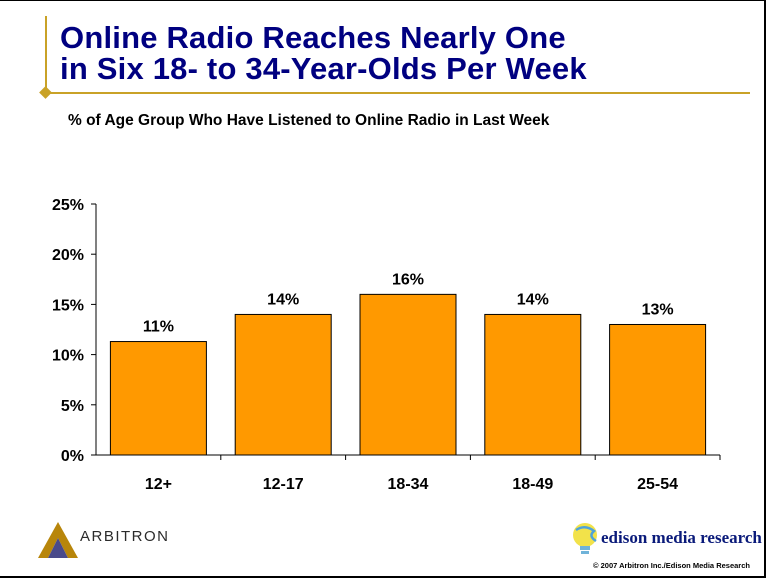 The width and height of the screenshot is (766, 578). I want to click on bar-data-label: 11%, so click(158, 327).